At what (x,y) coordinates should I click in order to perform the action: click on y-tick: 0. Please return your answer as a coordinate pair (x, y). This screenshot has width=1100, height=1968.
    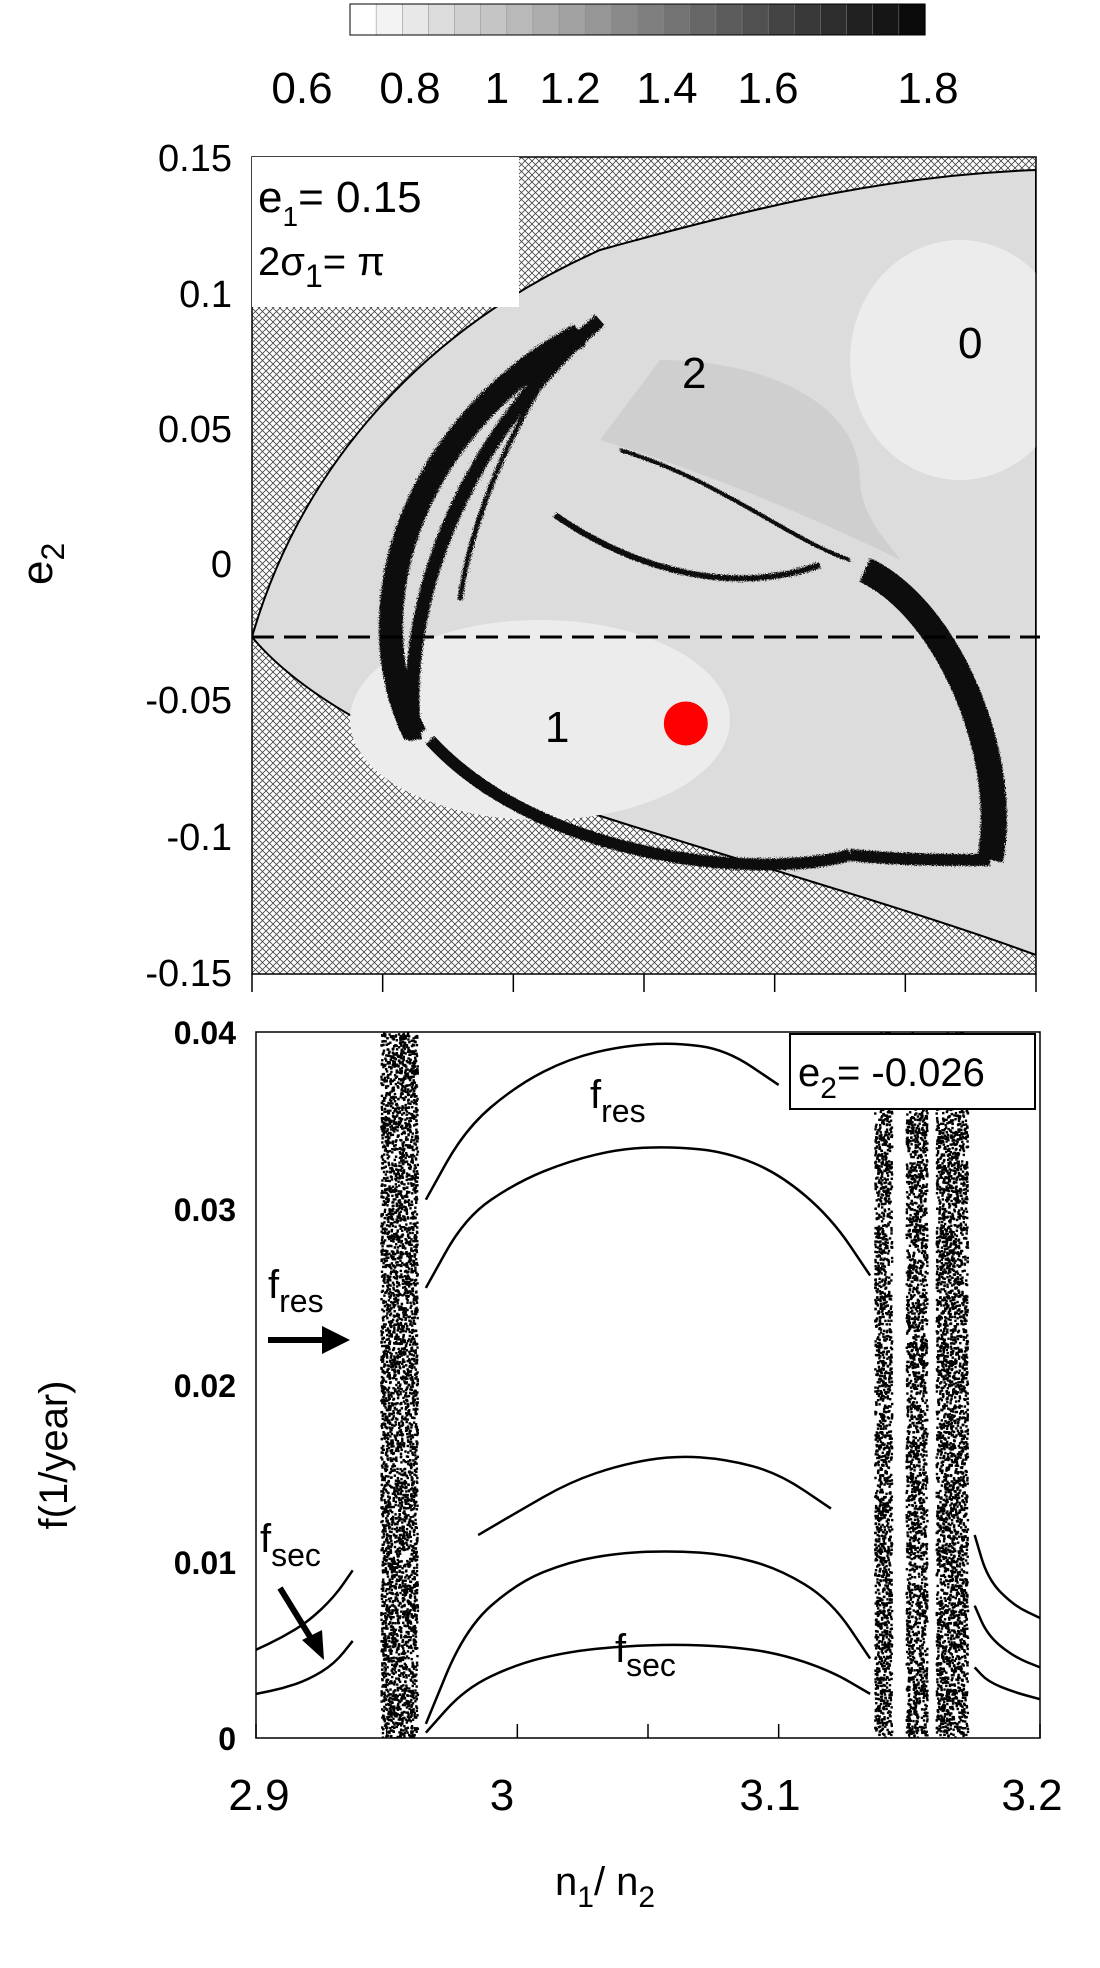
    Looking at the image, I should click on (221, 565).